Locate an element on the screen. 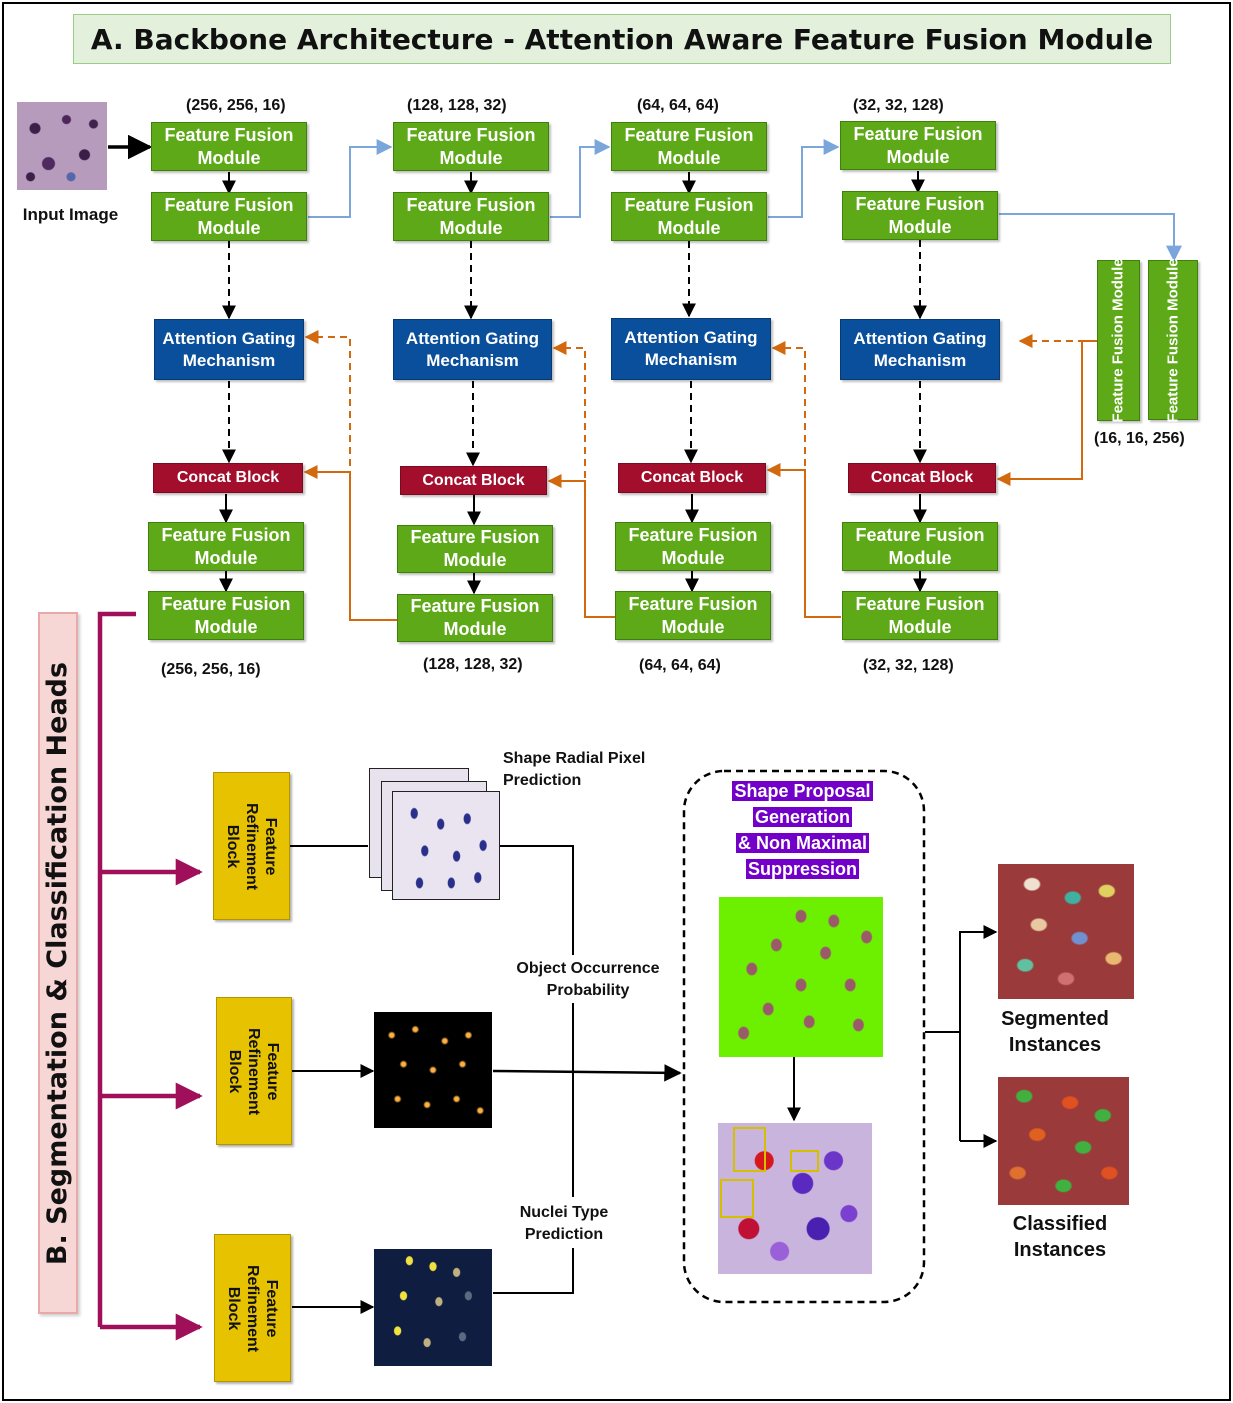  feature-refinement-block-3: Feature Refinement Block is located at coordinates (252, 1308).